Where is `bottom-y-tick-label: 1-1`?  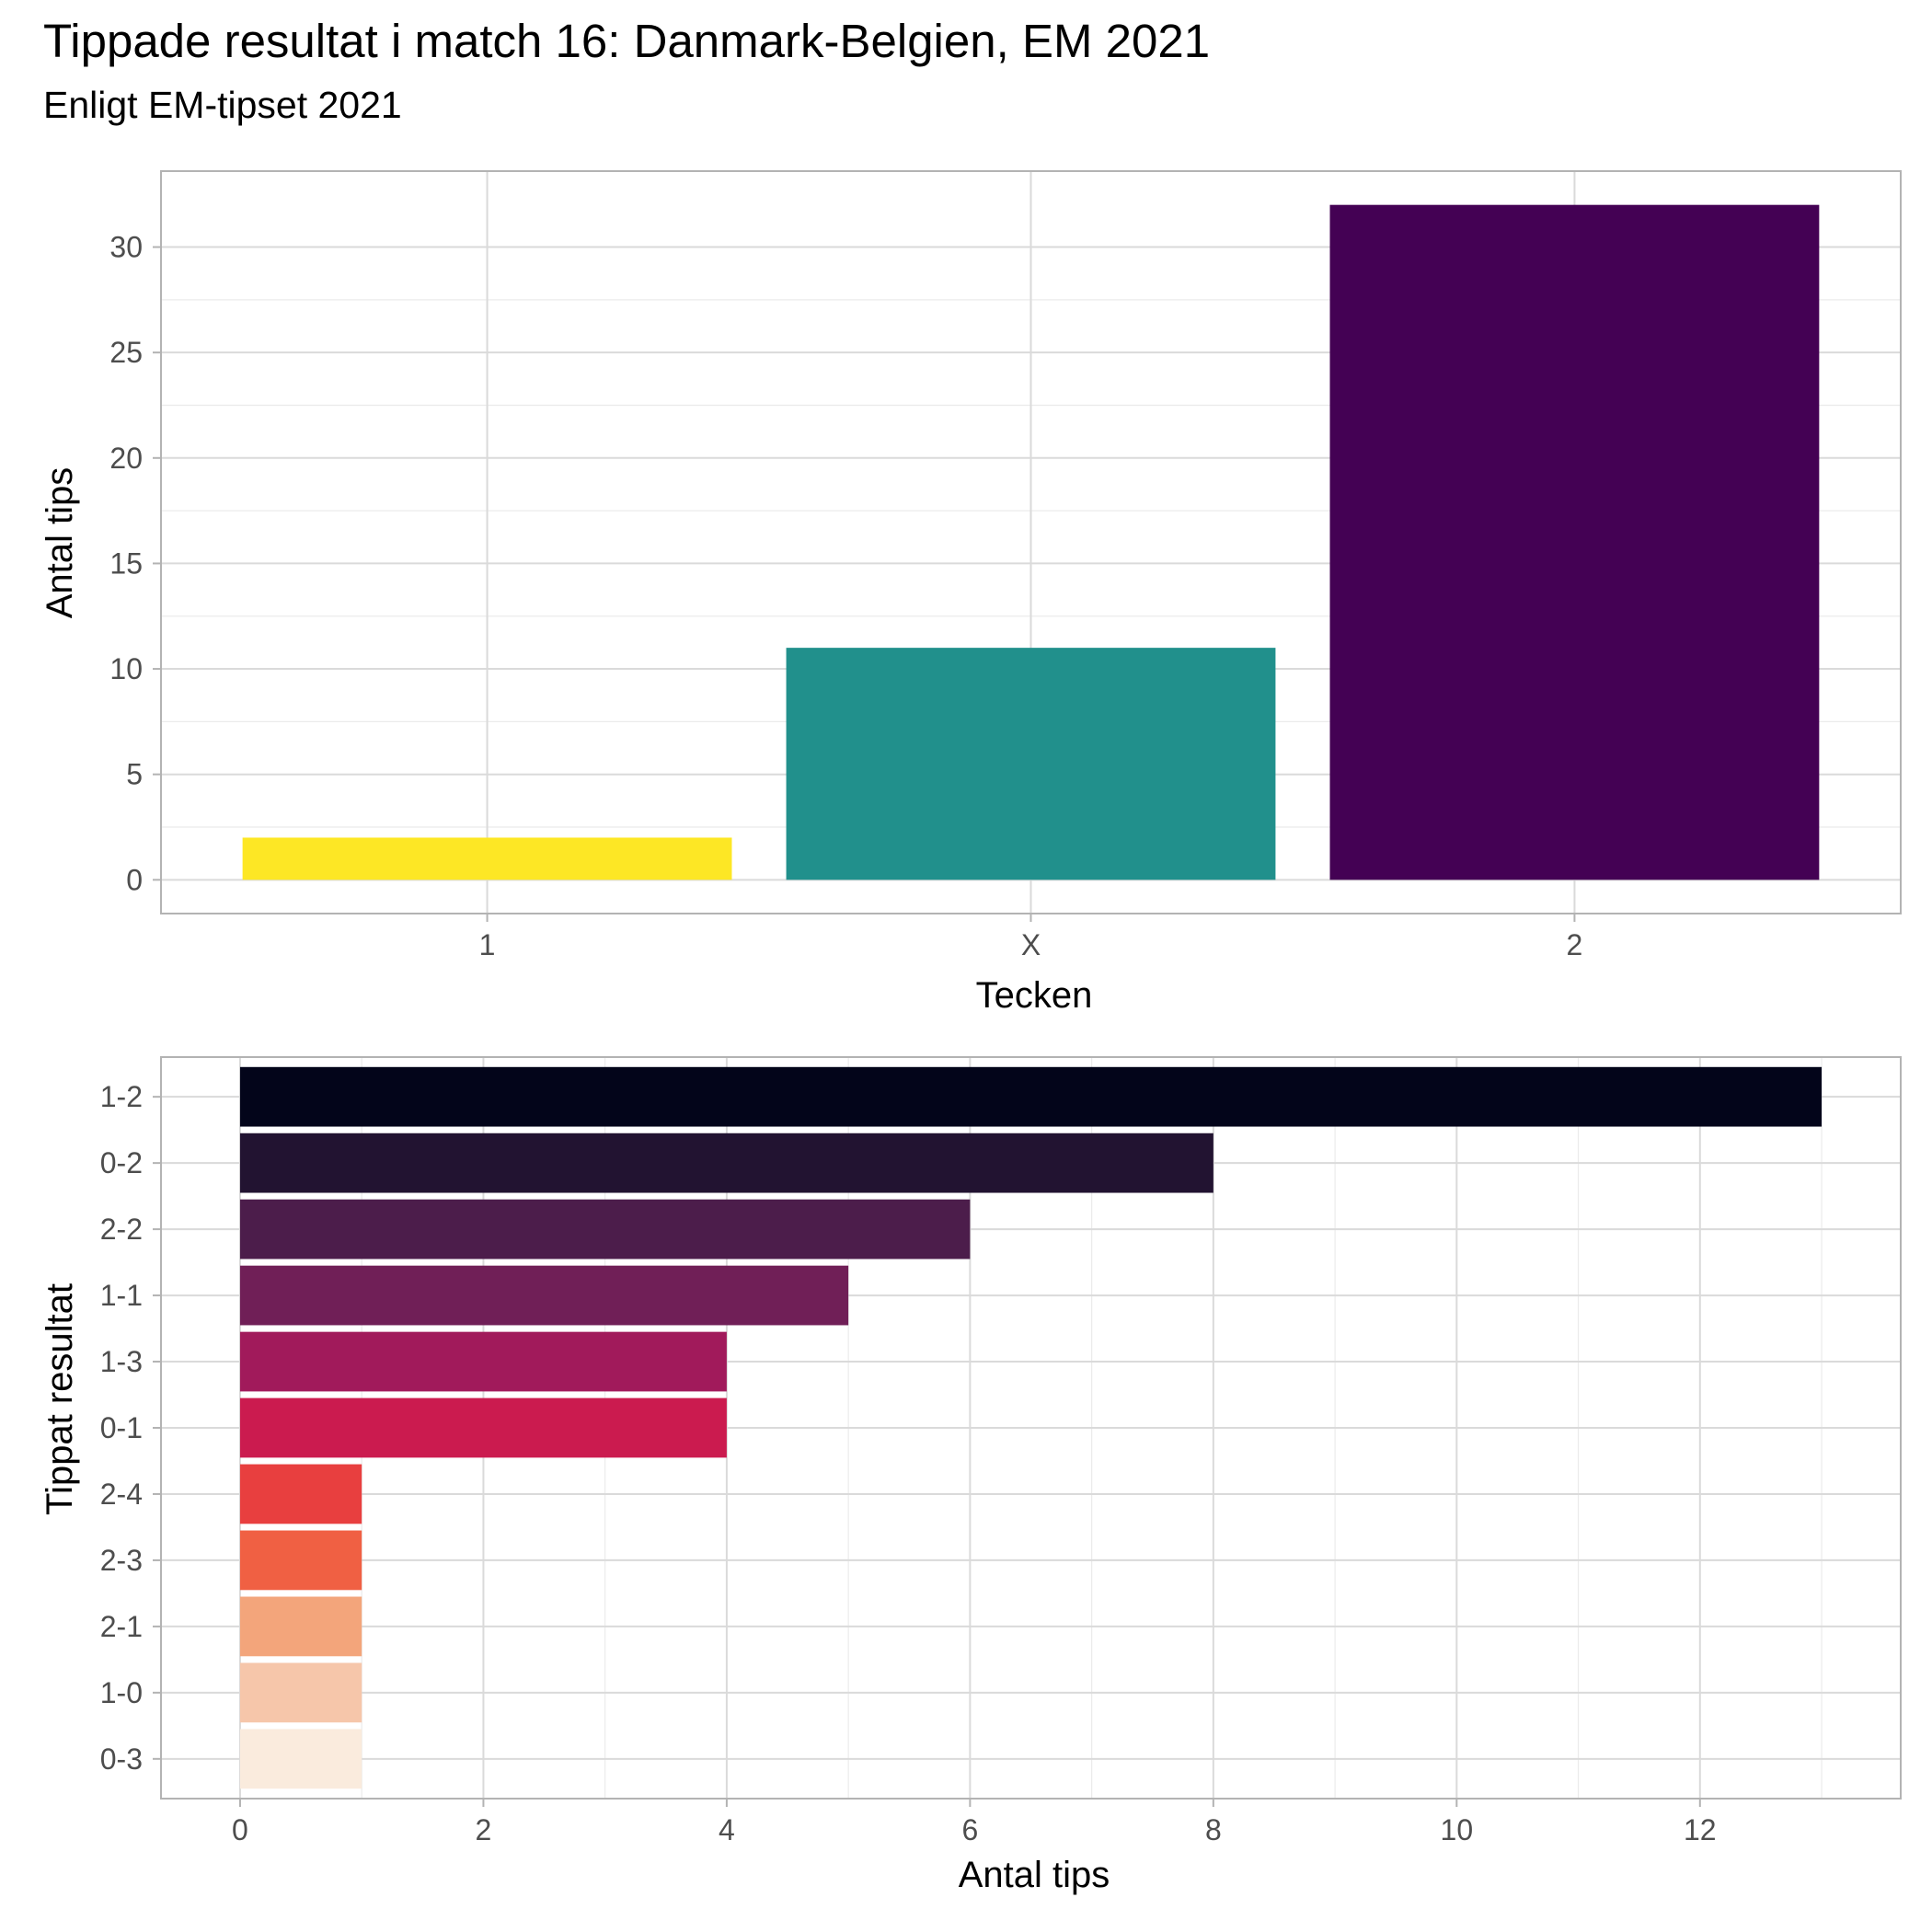 bottom-y-tick-label: 1-1 is located at coordinates (121, 1295).